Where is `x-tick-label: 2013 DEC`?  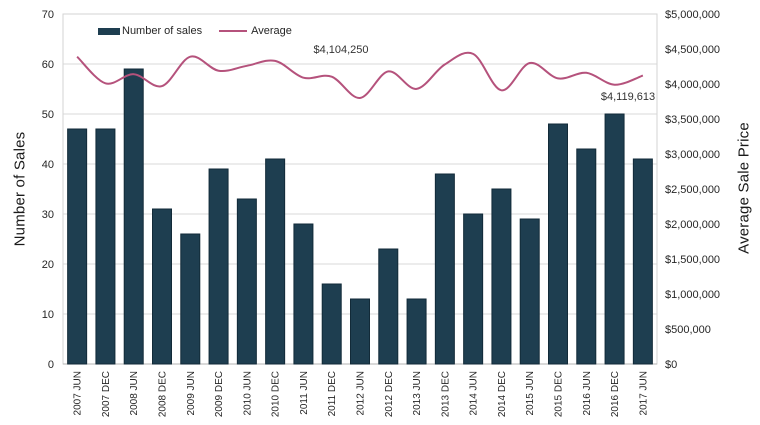 x-tick-label: 2013 DEC is located at coordinates (445, 394).